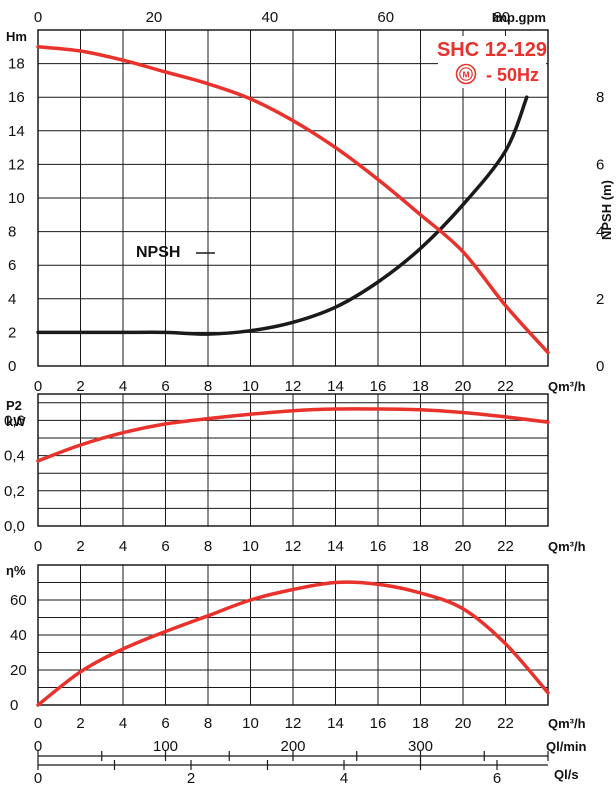  Describe the element at coordinates (600, 366) in the screenshot. I see `npsh-tick-label: 0` at that location.